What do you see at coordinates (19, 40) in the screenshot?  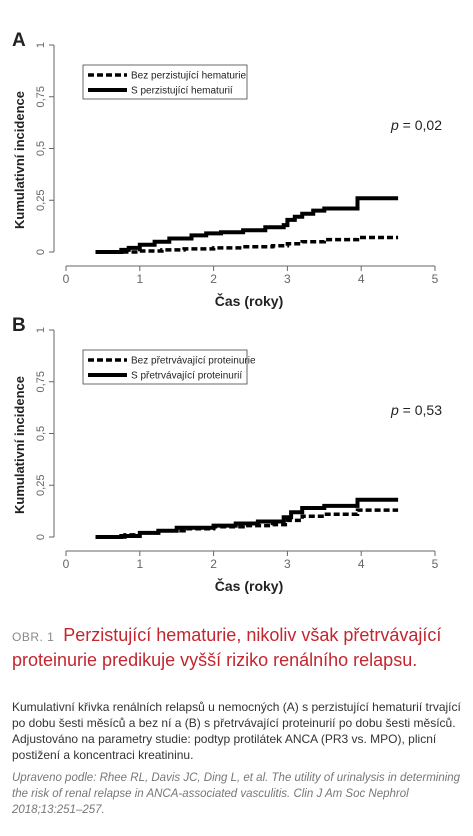 I see `panel-letter: A` at bounding box center [19, 40].